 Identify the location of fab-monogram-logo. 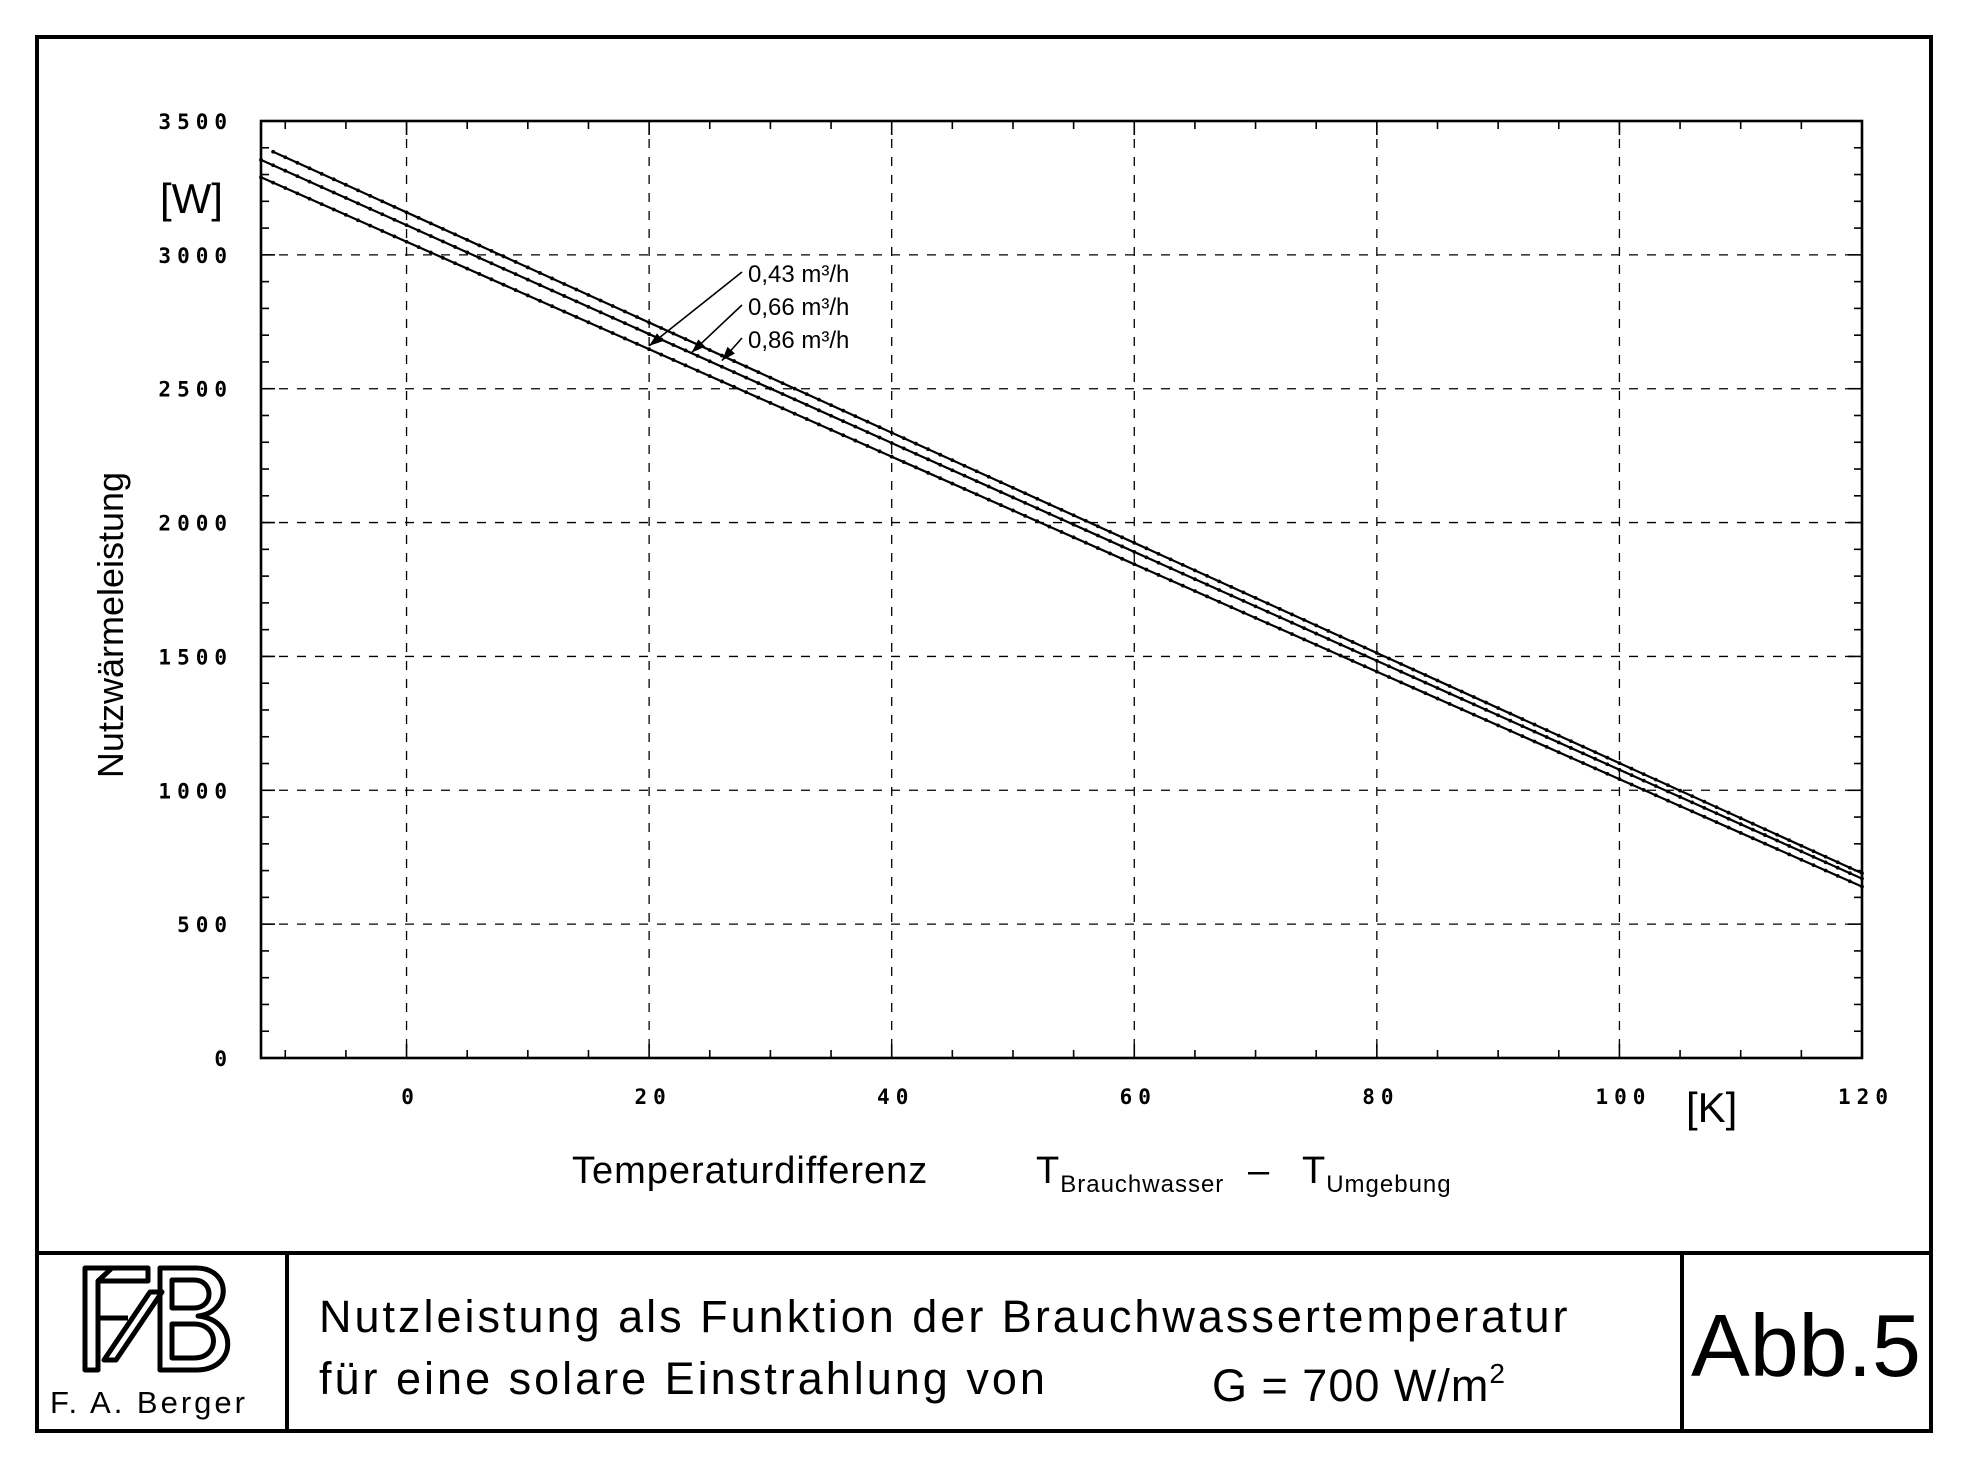
(156, 1319).